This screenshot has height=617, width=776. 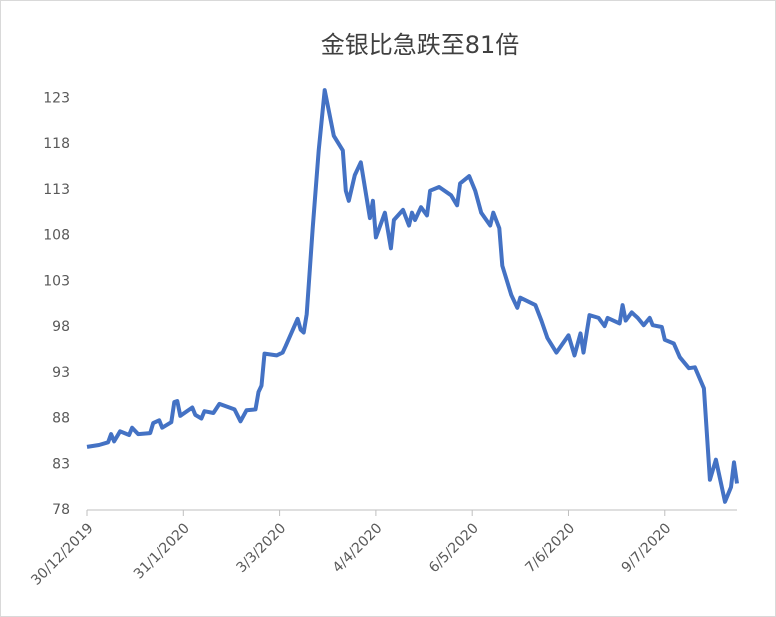 What do you see at coordinates (61, 419) in the screenshot?
I see `y-tick-label: 88` at bounding box center [61, 419].